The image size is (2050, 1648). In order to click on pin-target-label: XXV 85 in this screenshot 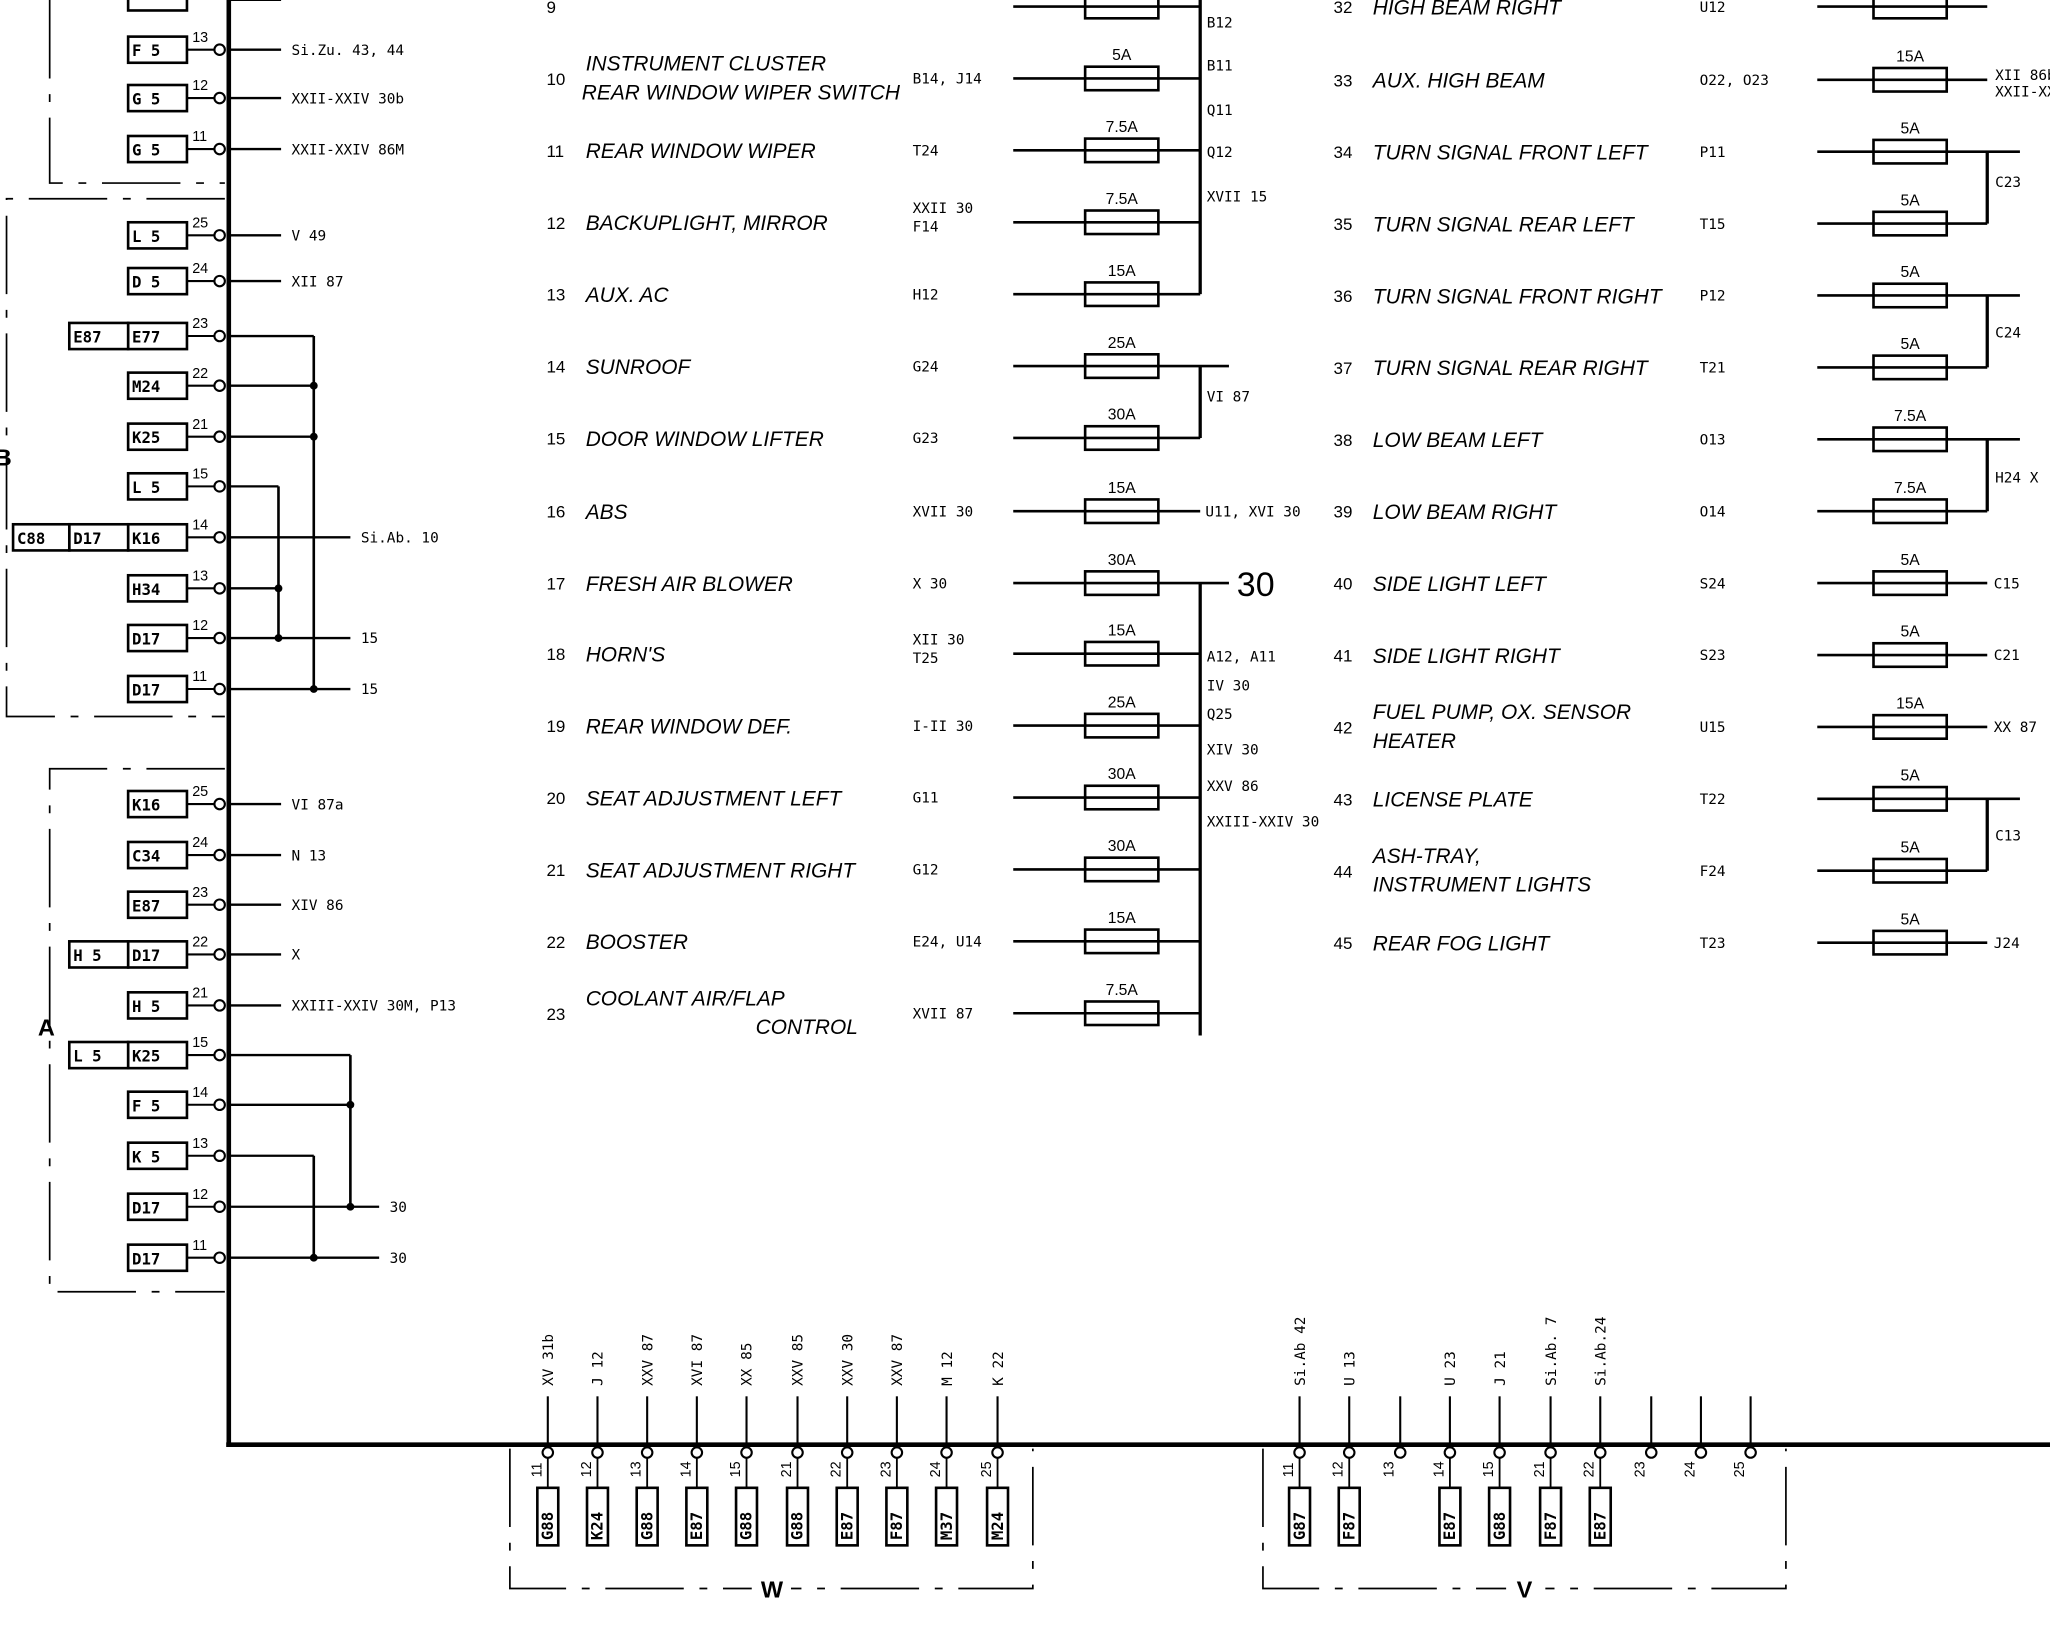, I will do `click(799, 1360)`.